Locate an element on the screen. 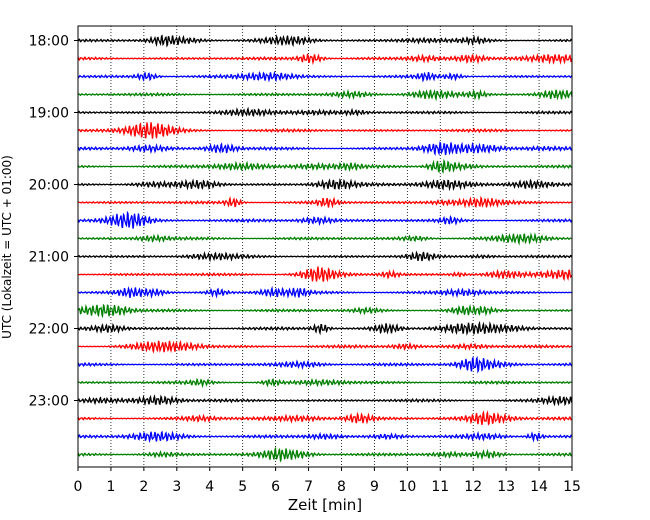  x-tick-label-8: 8 is located at coordinates (341, 487).